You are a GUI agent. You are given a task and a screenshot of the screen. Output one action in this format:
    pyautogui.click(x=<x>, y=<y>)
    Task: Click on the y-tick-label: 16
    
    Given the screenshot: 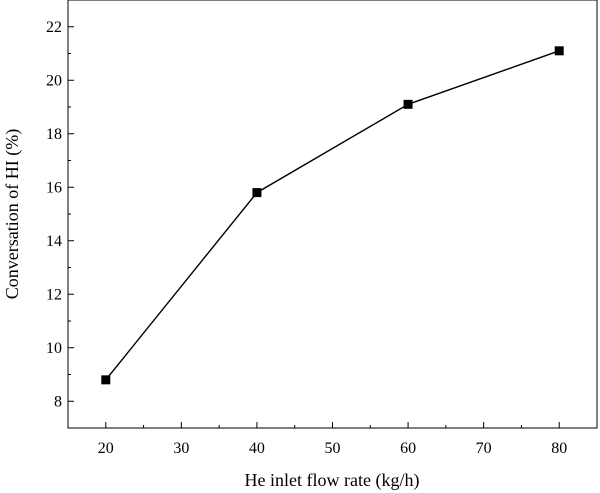 What is the action you would take?
    pyautogui.click(x=54, y=187)
    